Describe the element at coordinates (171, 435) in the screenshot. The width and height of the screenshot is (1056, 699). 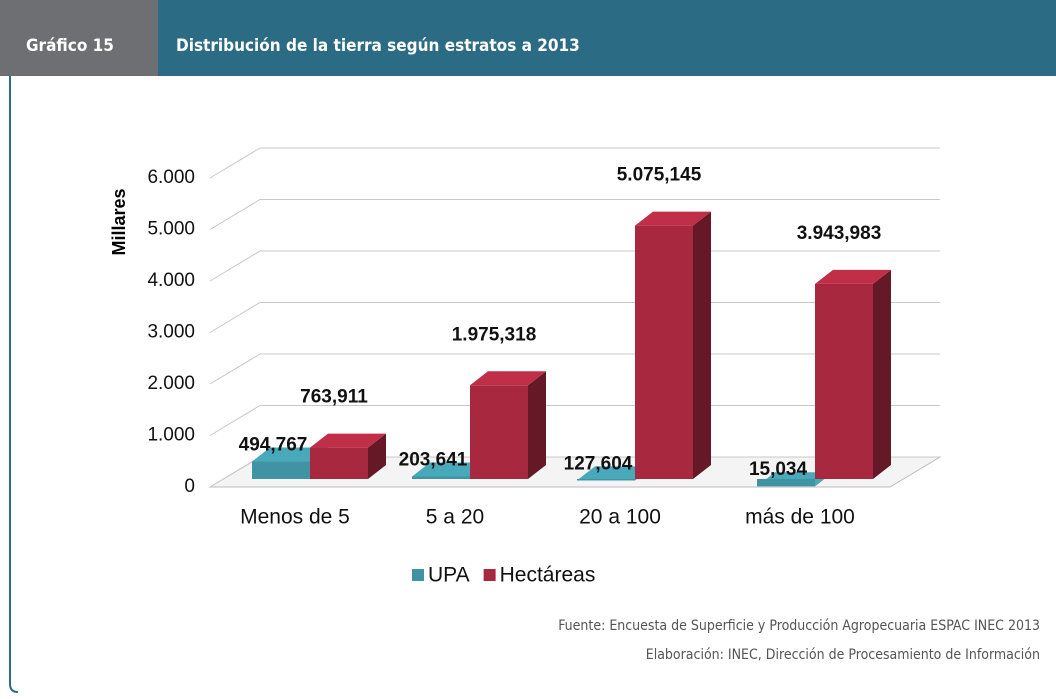
I see `y-tick-label: 1.000` at that location.